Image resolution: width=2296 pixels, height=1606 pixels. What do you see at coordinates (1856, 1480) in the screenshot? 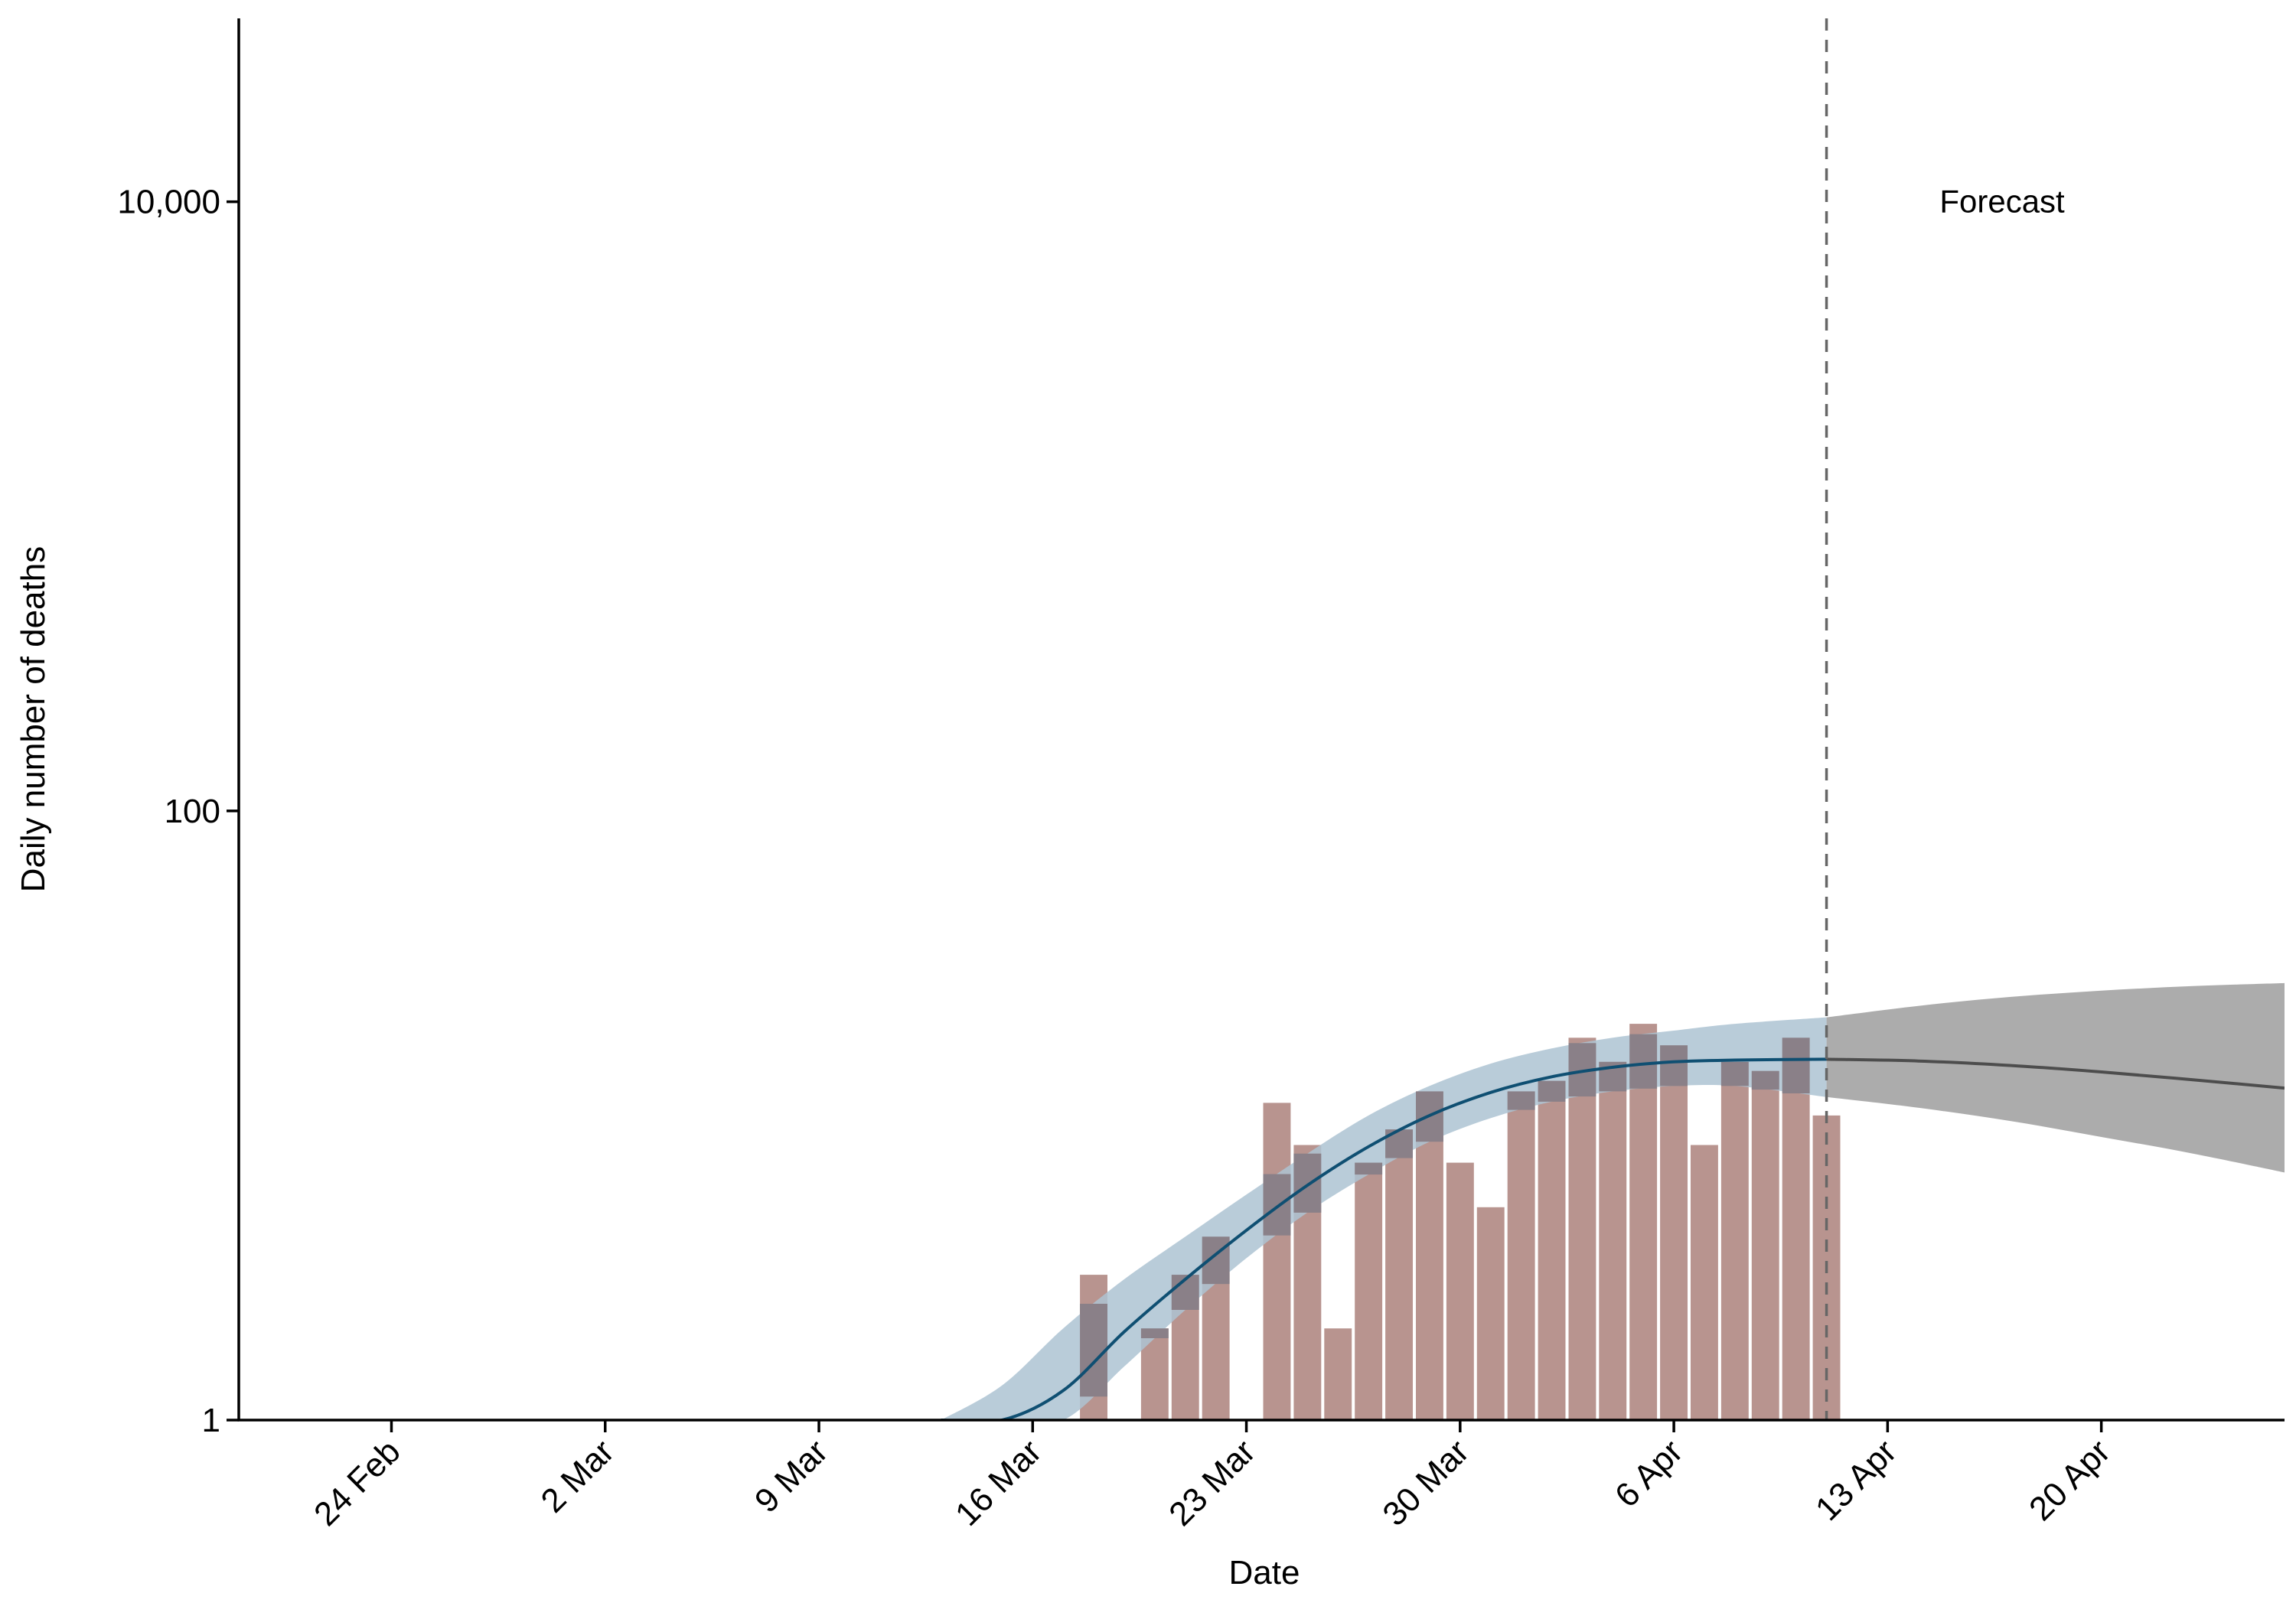
I see `x-tick-label: 13 Apr` at bounding box center [1856, 1480].